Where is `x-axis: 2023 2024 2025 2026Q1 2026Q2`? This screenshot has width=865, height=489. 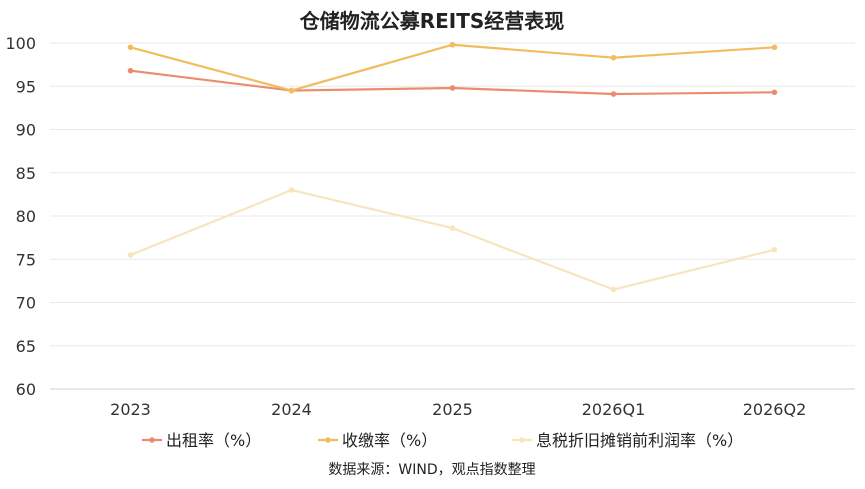
x-axis: 2023 2024 2025 2026Q1 2026Q2 is located at coordinates (458, 409).